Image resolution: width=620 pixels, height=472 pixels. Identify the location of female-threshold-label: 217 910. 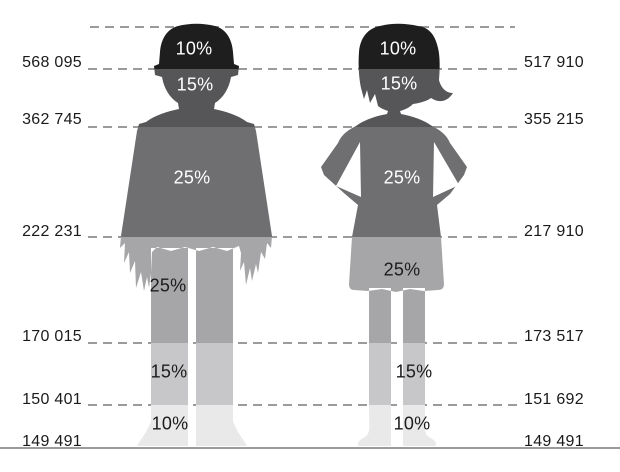
(554, 231).